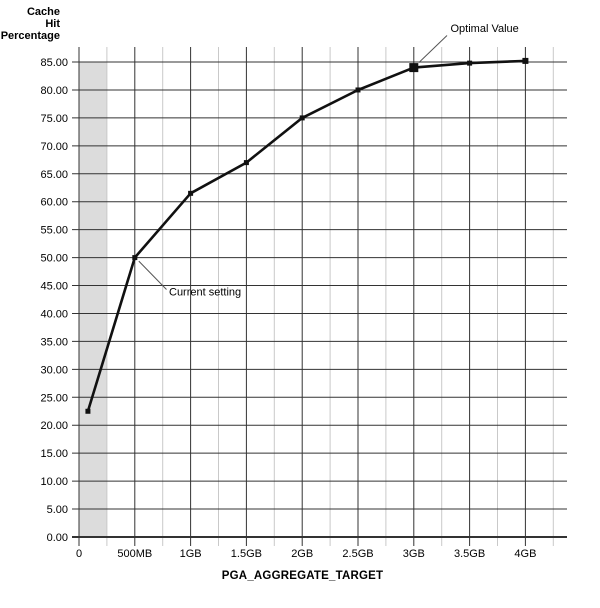 The width and height of the screenshot is (600, 608). Describe the element at coordinates (152, 275) in the screenshot. I see `annotation-leader-current-setting` at that location.